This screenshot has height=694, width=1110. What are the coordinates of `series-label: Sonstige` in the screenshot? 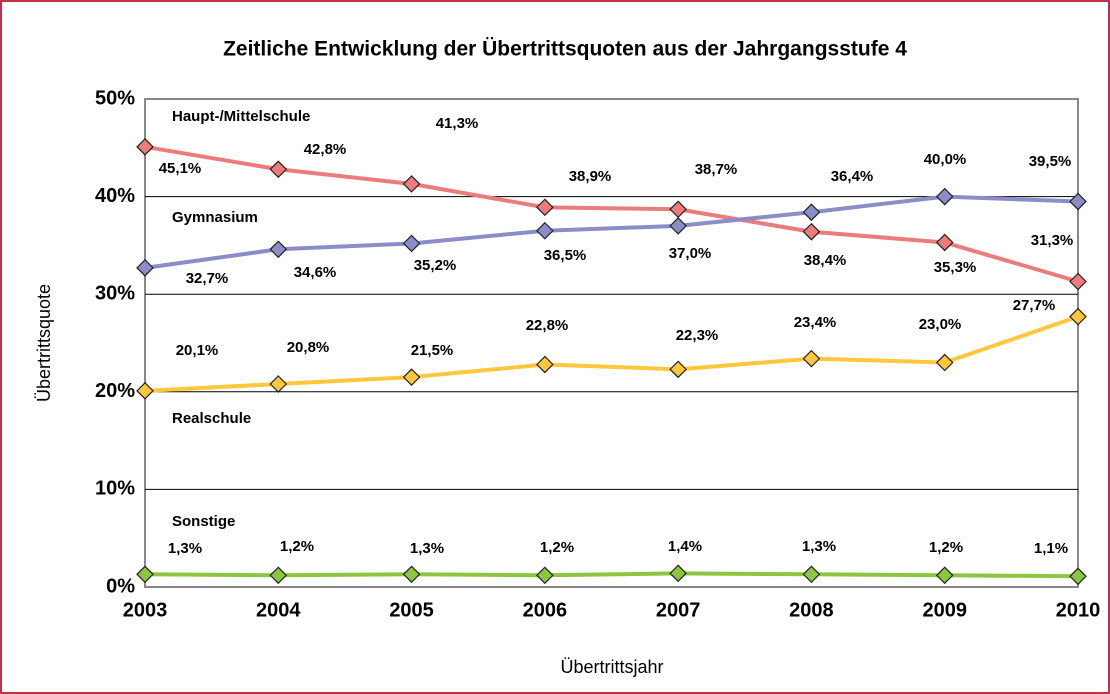 It's located at (203, 521).